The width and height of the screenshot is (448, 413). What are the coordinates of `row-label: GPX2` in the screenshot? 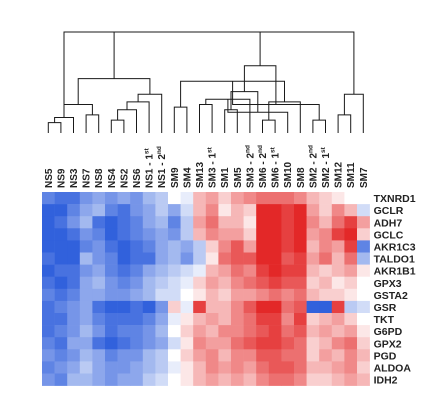 It's located at (388, 344).